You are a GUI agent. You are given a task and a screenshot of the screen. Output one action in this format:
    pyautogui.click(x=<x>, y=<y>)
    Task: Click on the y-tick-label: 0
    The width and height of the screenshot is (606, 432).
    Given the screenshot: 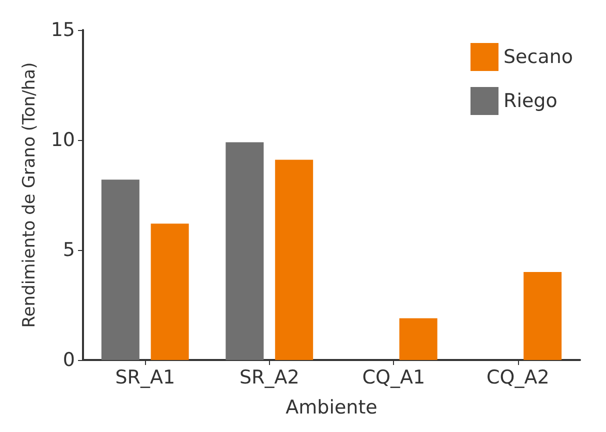 What is the action you would take?
    pyautogui.click(x=68, y=360)
    